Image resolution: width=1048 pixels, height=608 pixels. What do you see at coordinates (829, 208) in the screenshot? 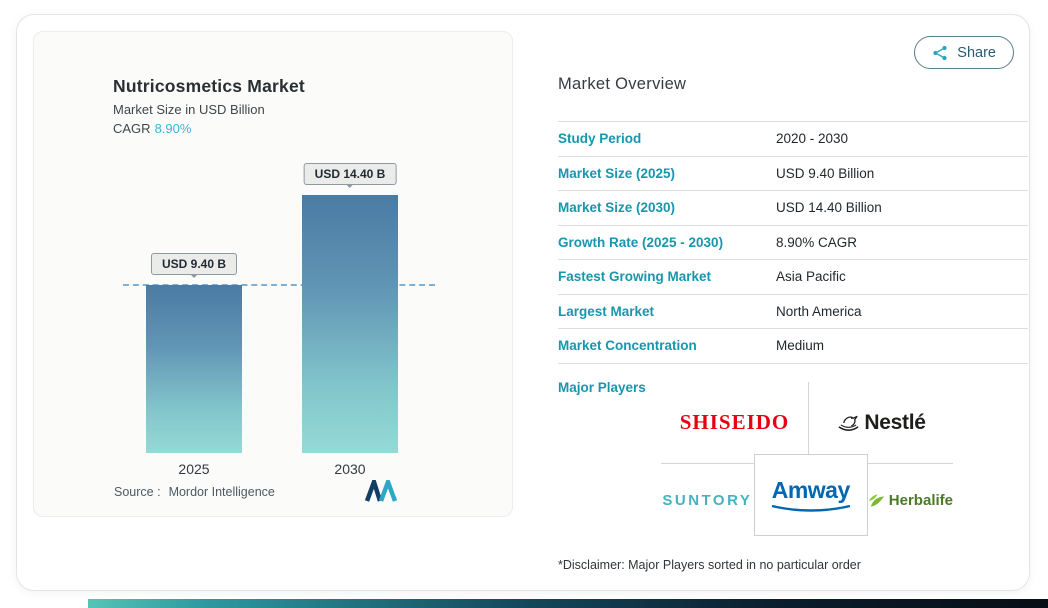
I see `row-value: USD 14.40 Billion` at bounding box center [829, 208].